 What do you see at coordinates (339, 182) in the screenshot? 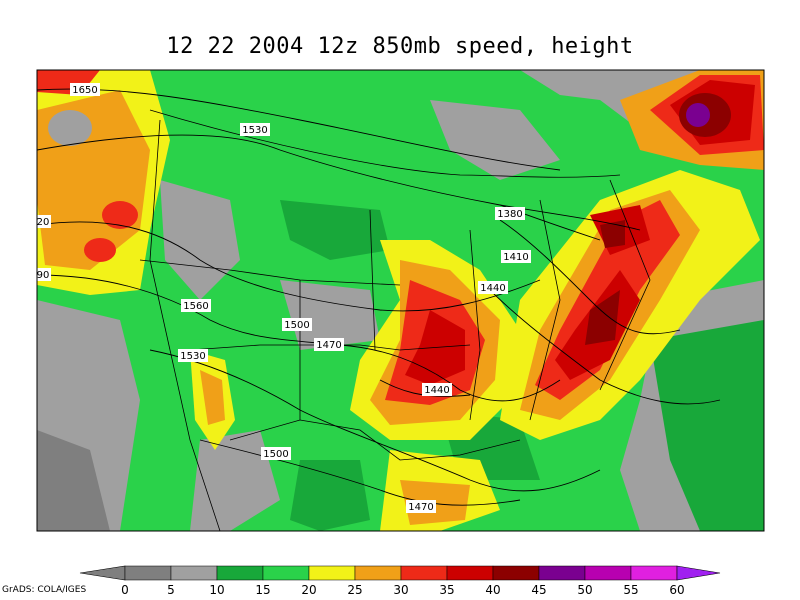
I see `contour-1530-north` at bounding box center [339, 182].